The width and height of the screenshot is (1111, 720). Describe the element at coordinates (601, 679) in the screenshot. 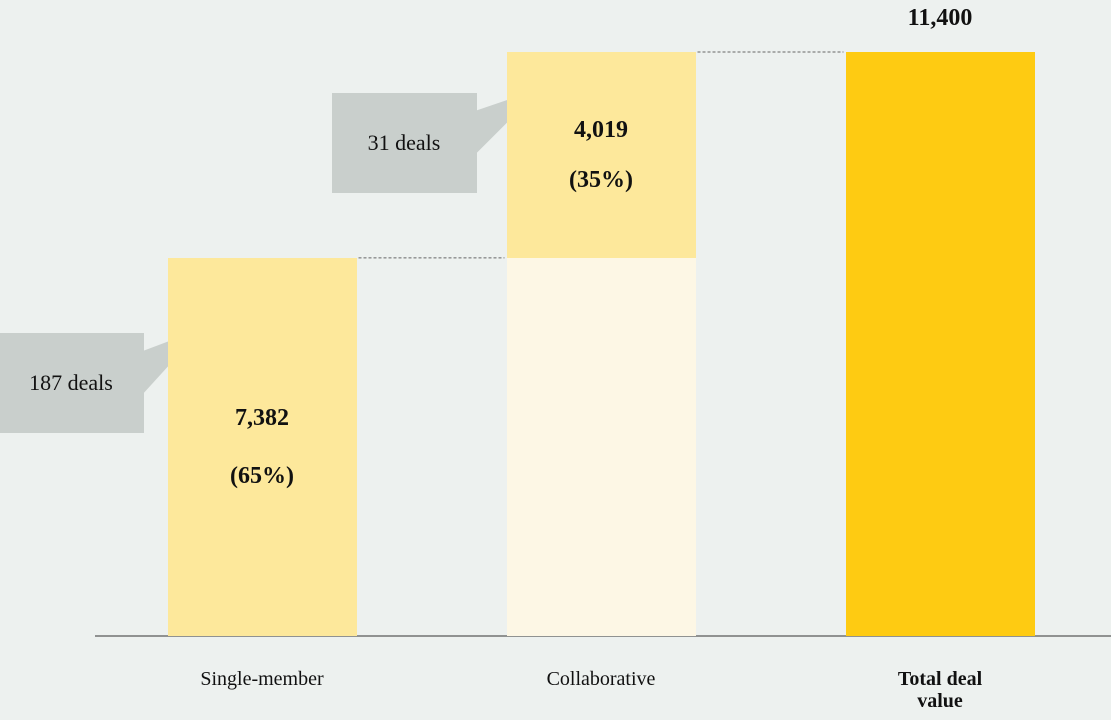

I see `category-label: Collaborative` at that location.